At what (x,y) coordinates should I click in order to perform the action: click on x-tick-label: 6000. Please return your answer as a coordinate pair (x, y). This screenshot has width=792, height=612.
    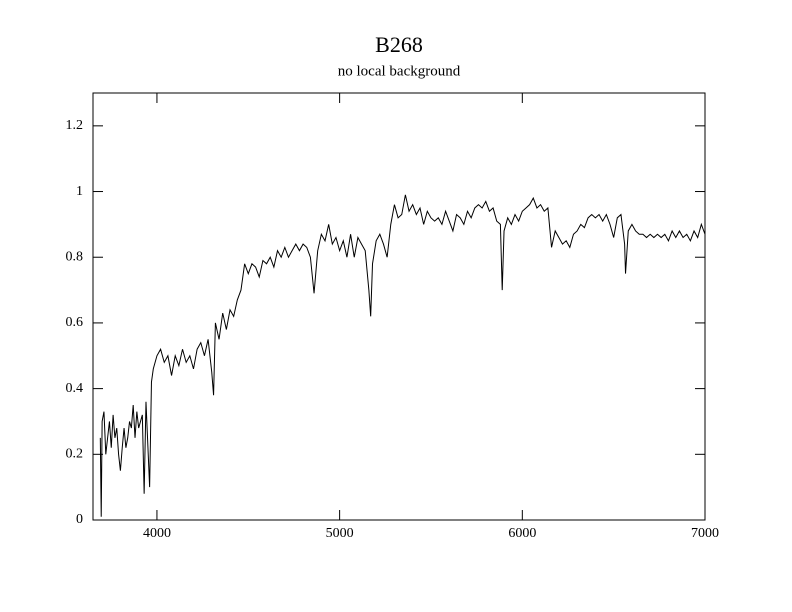
    Looking at the image, I should click on (522, 533).